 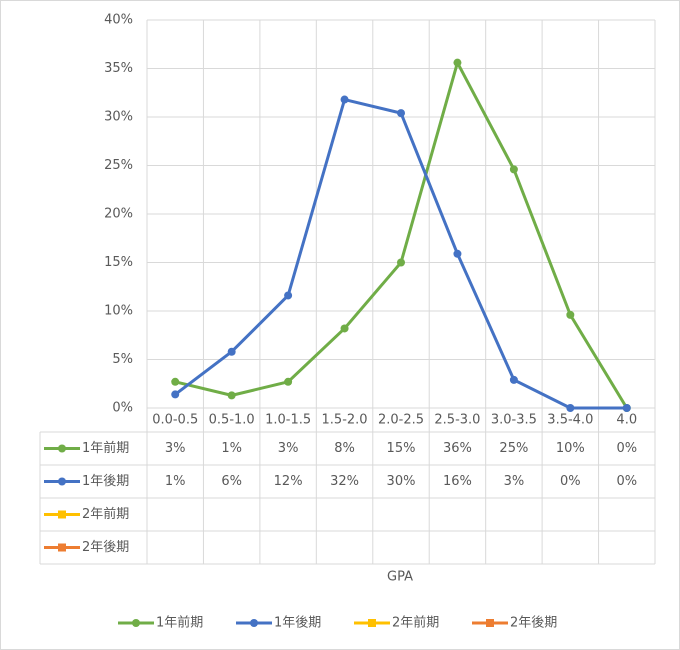 I want to click on x-tick-label: 3.0-3.5, so click(x=514, y=420).